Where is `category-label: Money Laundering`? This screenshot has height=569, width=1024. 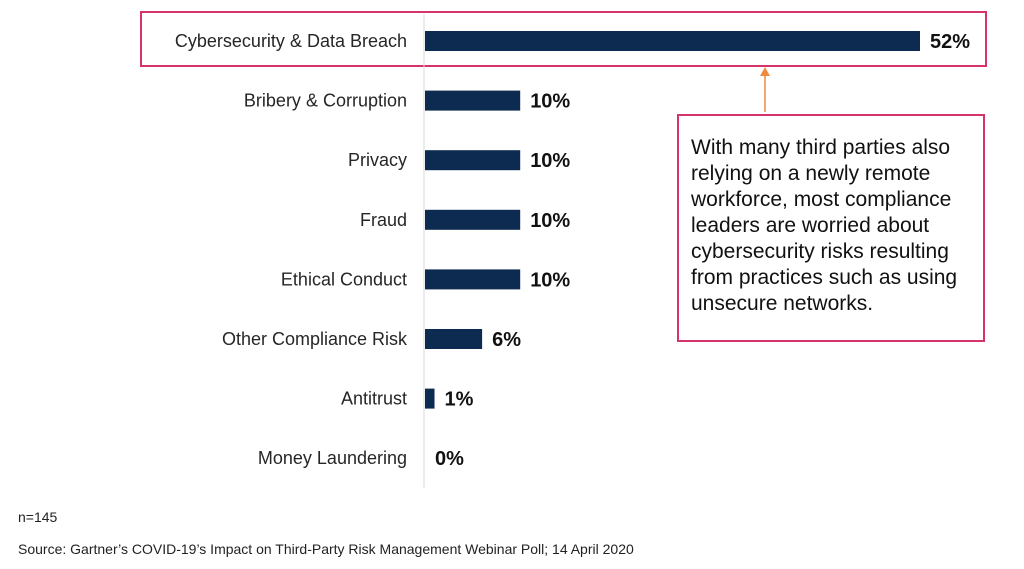
category-label: Money Laundering is located at coordinates (332, 458).